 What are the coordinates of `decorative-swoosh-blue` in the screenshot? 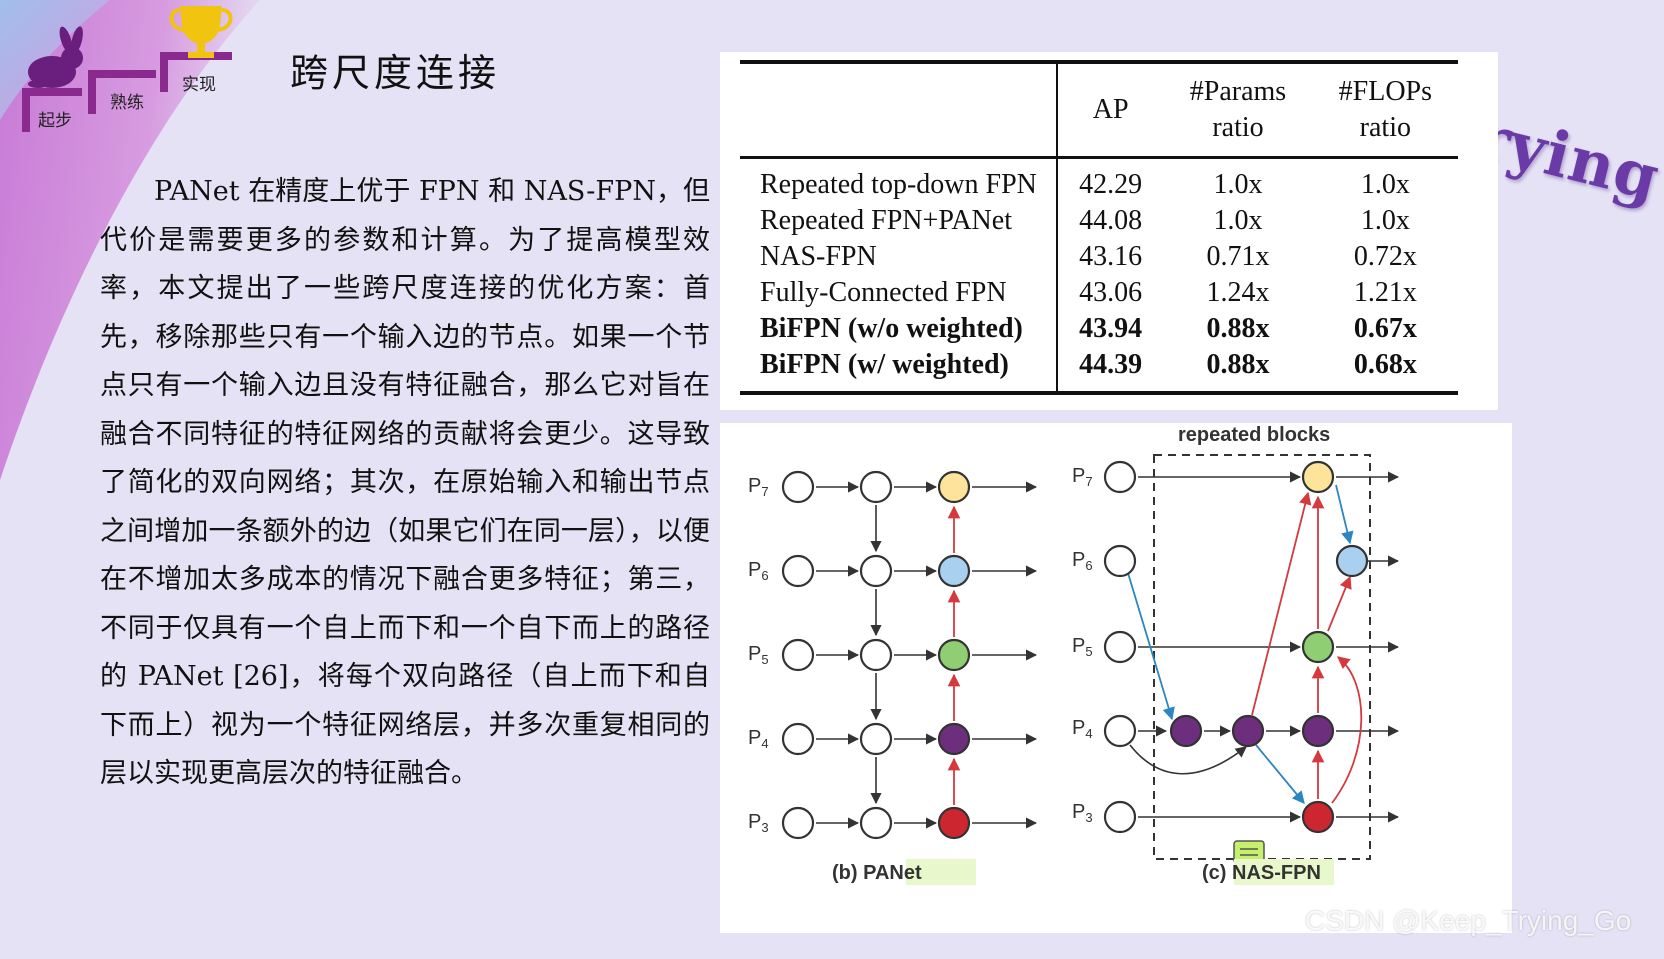 It's located at (55, 60).